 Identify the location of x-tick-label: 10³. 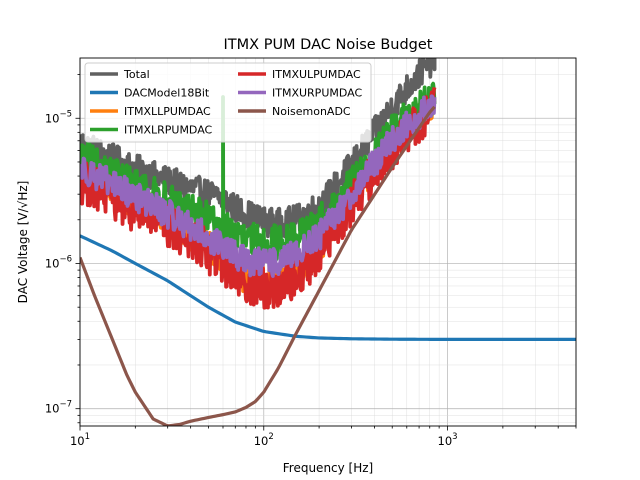
(448, 440).